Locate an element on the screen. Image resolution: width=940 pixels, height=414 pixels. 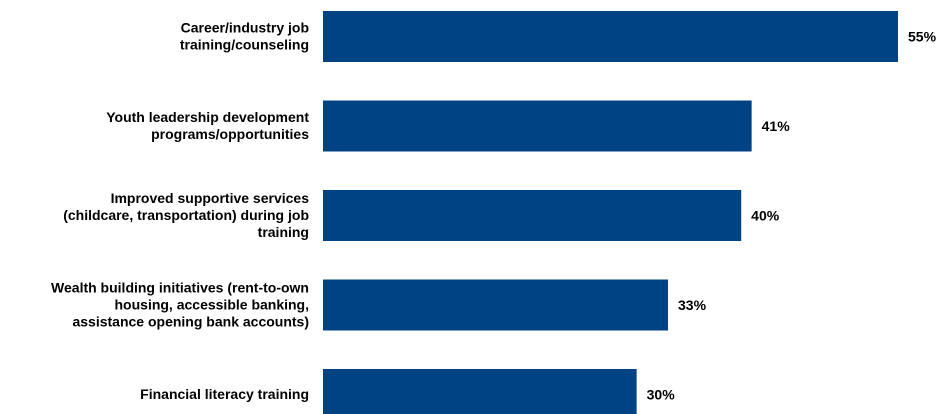
category-label-line: training/counseling is located at coordinates (244, 45).